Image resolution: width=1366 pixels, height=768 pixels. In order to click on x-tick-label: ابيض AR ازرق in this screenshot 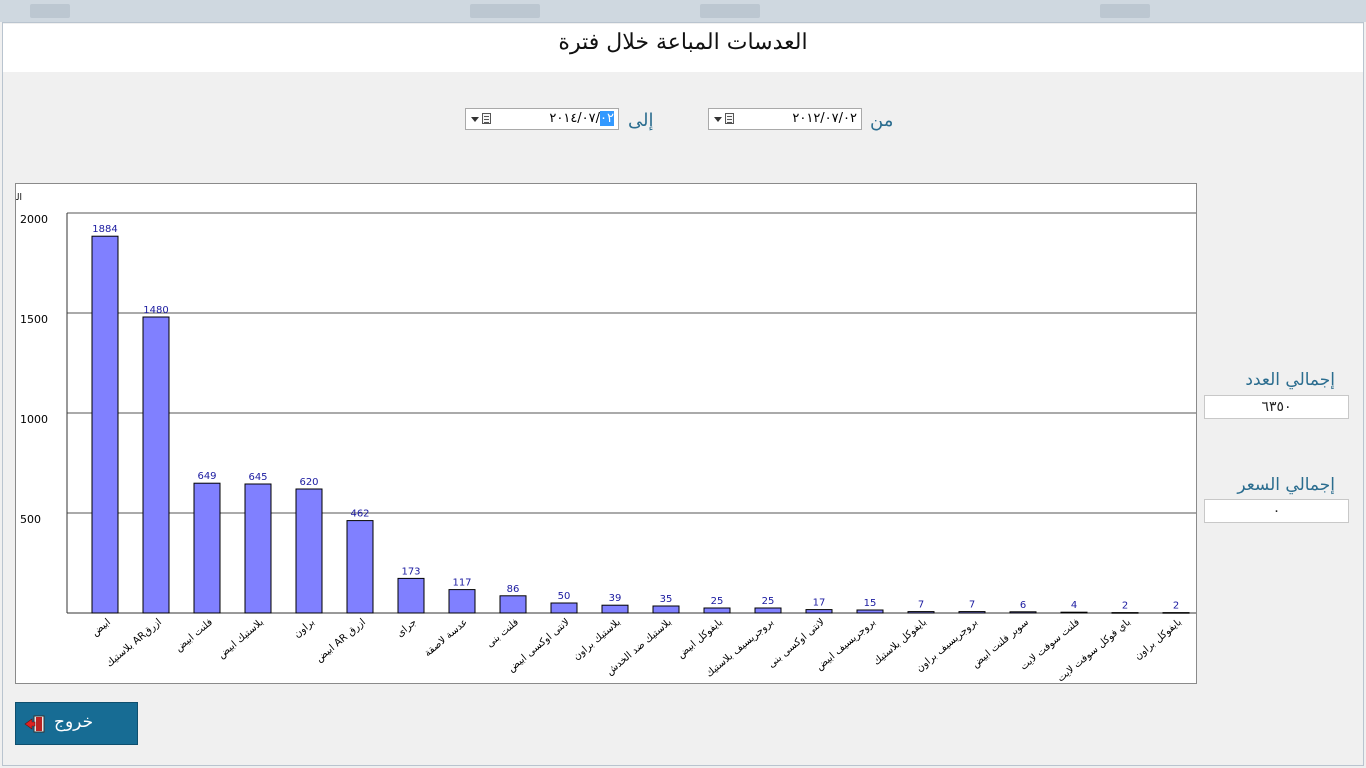, I will do `click(341, 641)`.